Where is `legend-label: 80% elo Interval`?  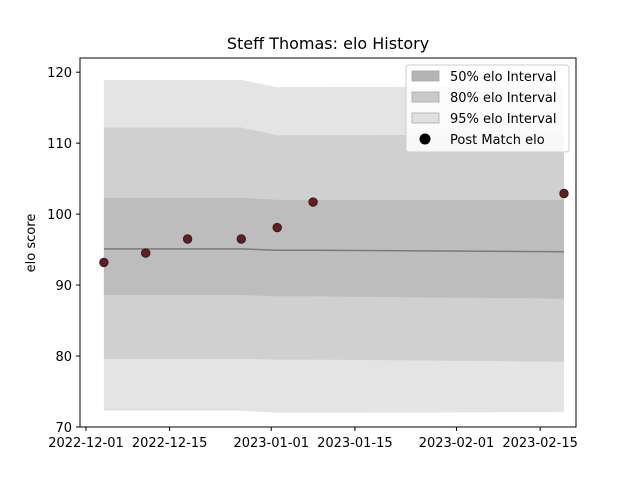
legend-label: 80% elo Interval is located at coordinates (503, 98).